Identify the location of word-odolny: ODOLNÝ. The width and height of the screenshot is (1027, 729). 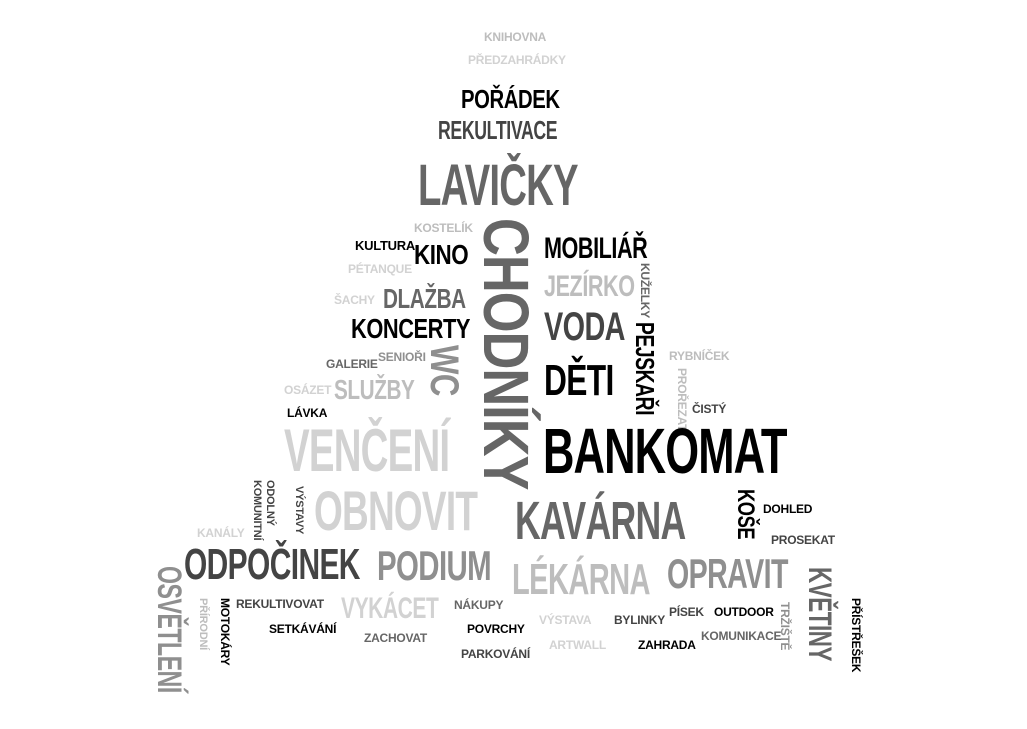
(270, 503).